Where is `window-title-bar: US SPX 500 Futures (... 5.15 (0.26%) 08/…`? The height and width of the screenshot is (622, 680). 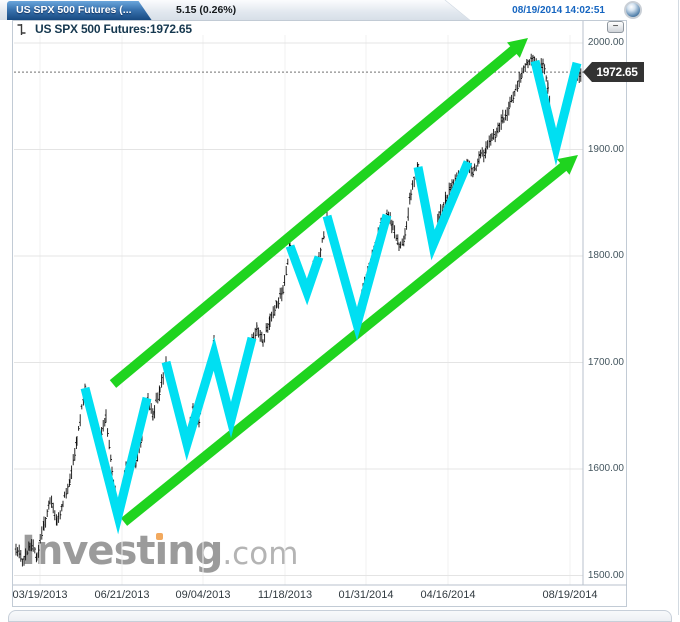 window-title-bar: US SPX 500 Futures (... 5.15 (0.26%) 08/… is located at coordinates (340, 10).